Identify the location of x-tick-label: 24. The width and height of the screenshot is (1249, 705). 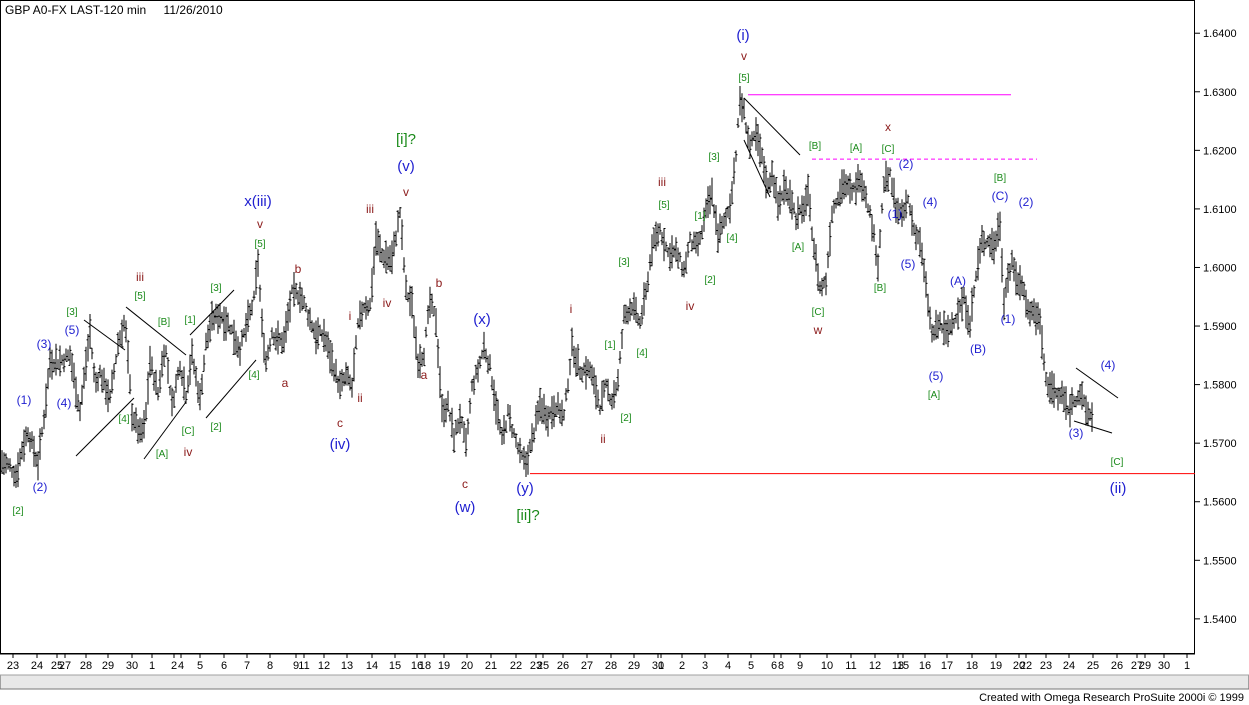
(1069, 666).